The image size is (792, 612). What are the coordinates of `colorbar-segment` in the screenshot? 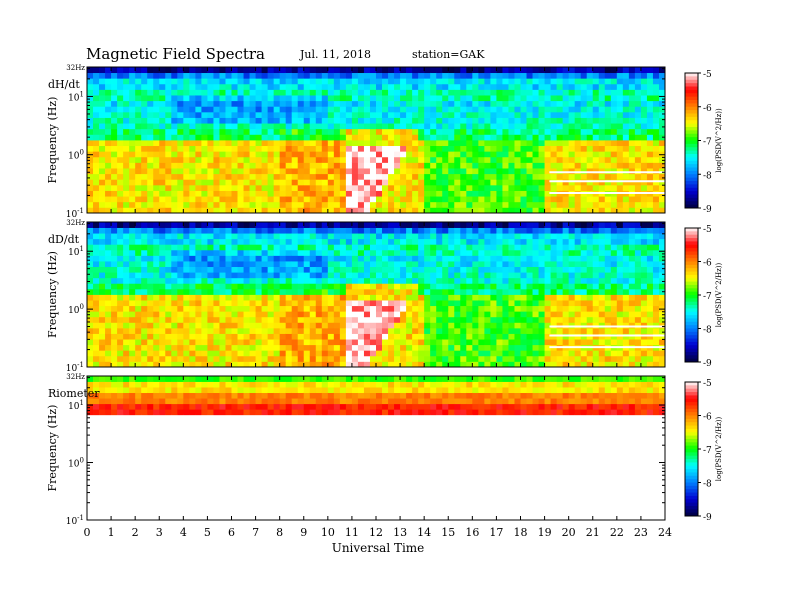 It's located at (691, 108).